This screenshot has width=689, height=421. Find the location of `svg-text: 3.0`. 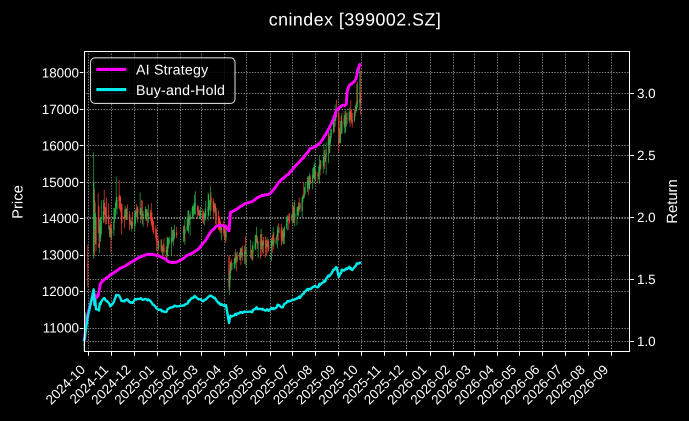

svg-text: 3.0 is located at coordinates (646, 93).